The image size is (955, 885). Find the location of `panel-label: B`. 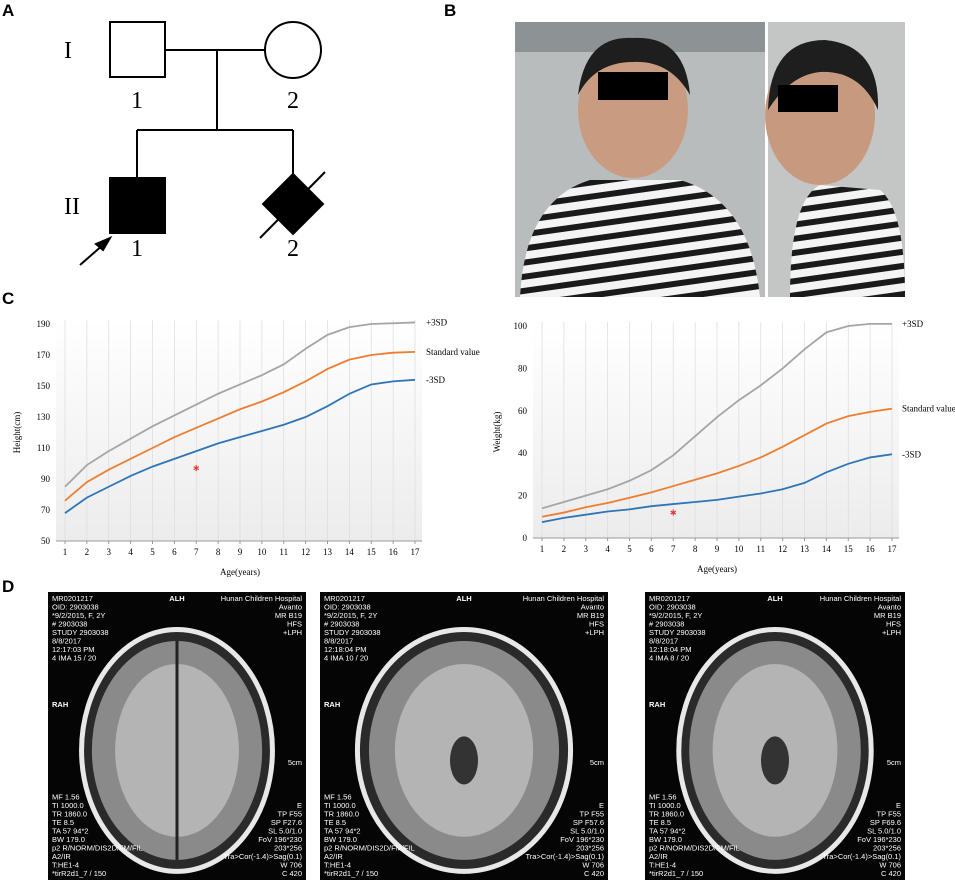

panel-label: B is located at coordinates (450, 10).